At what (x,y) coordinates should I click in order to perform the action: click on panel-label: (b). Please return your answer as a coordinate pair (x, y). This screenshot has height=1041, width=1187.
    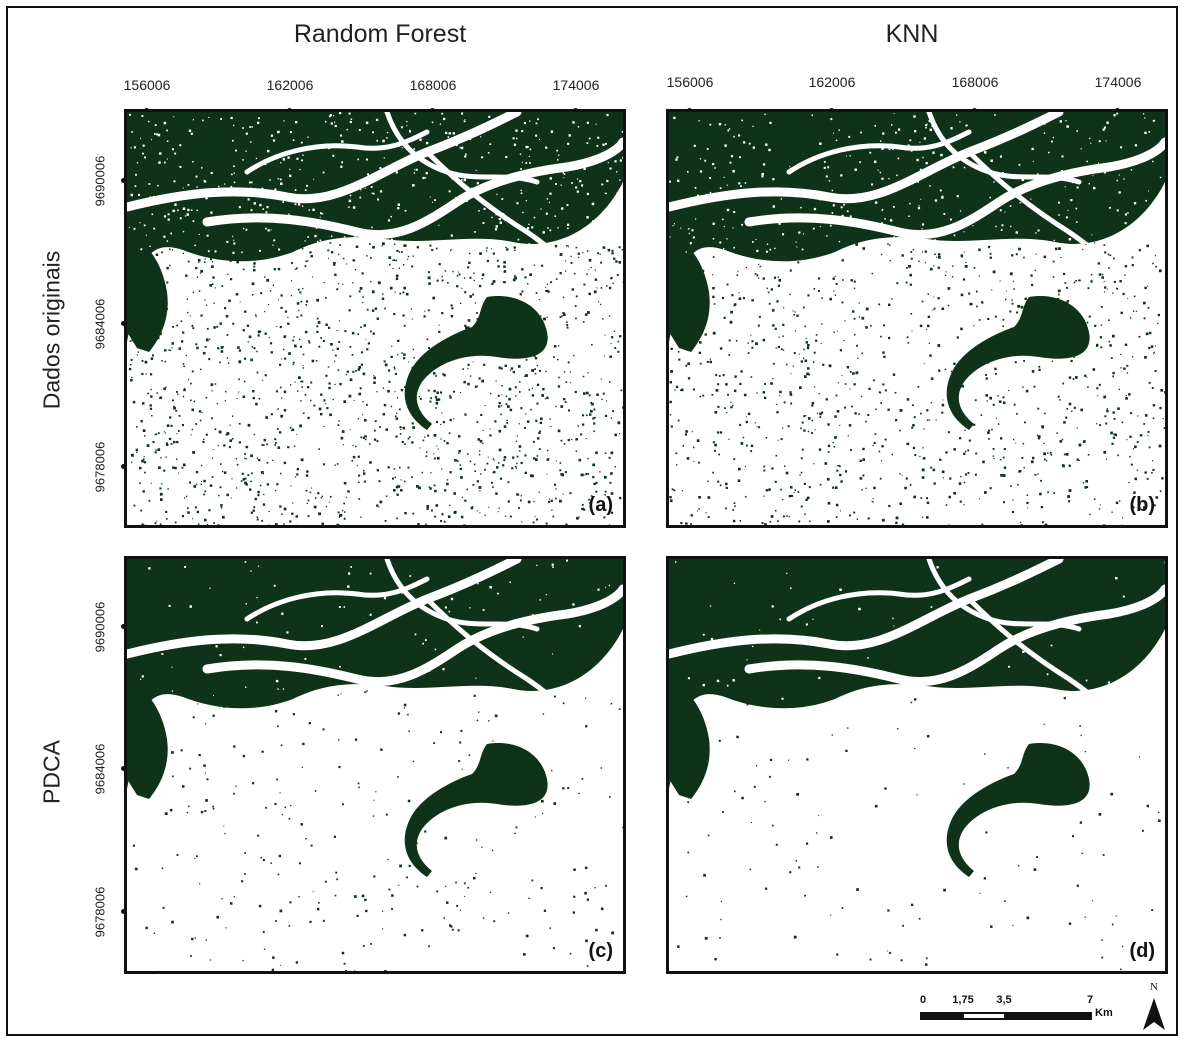
    Looking at the image, I should click on (1142, 505).